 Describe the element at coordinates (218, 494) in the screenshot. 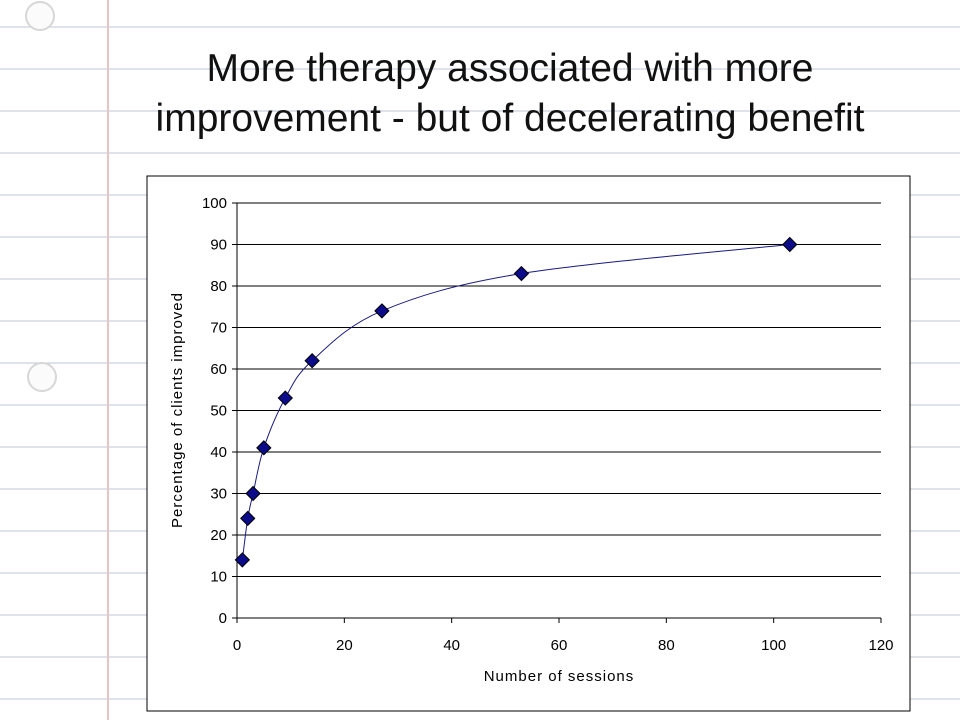

I see `y-tick-label: 30` at that location.